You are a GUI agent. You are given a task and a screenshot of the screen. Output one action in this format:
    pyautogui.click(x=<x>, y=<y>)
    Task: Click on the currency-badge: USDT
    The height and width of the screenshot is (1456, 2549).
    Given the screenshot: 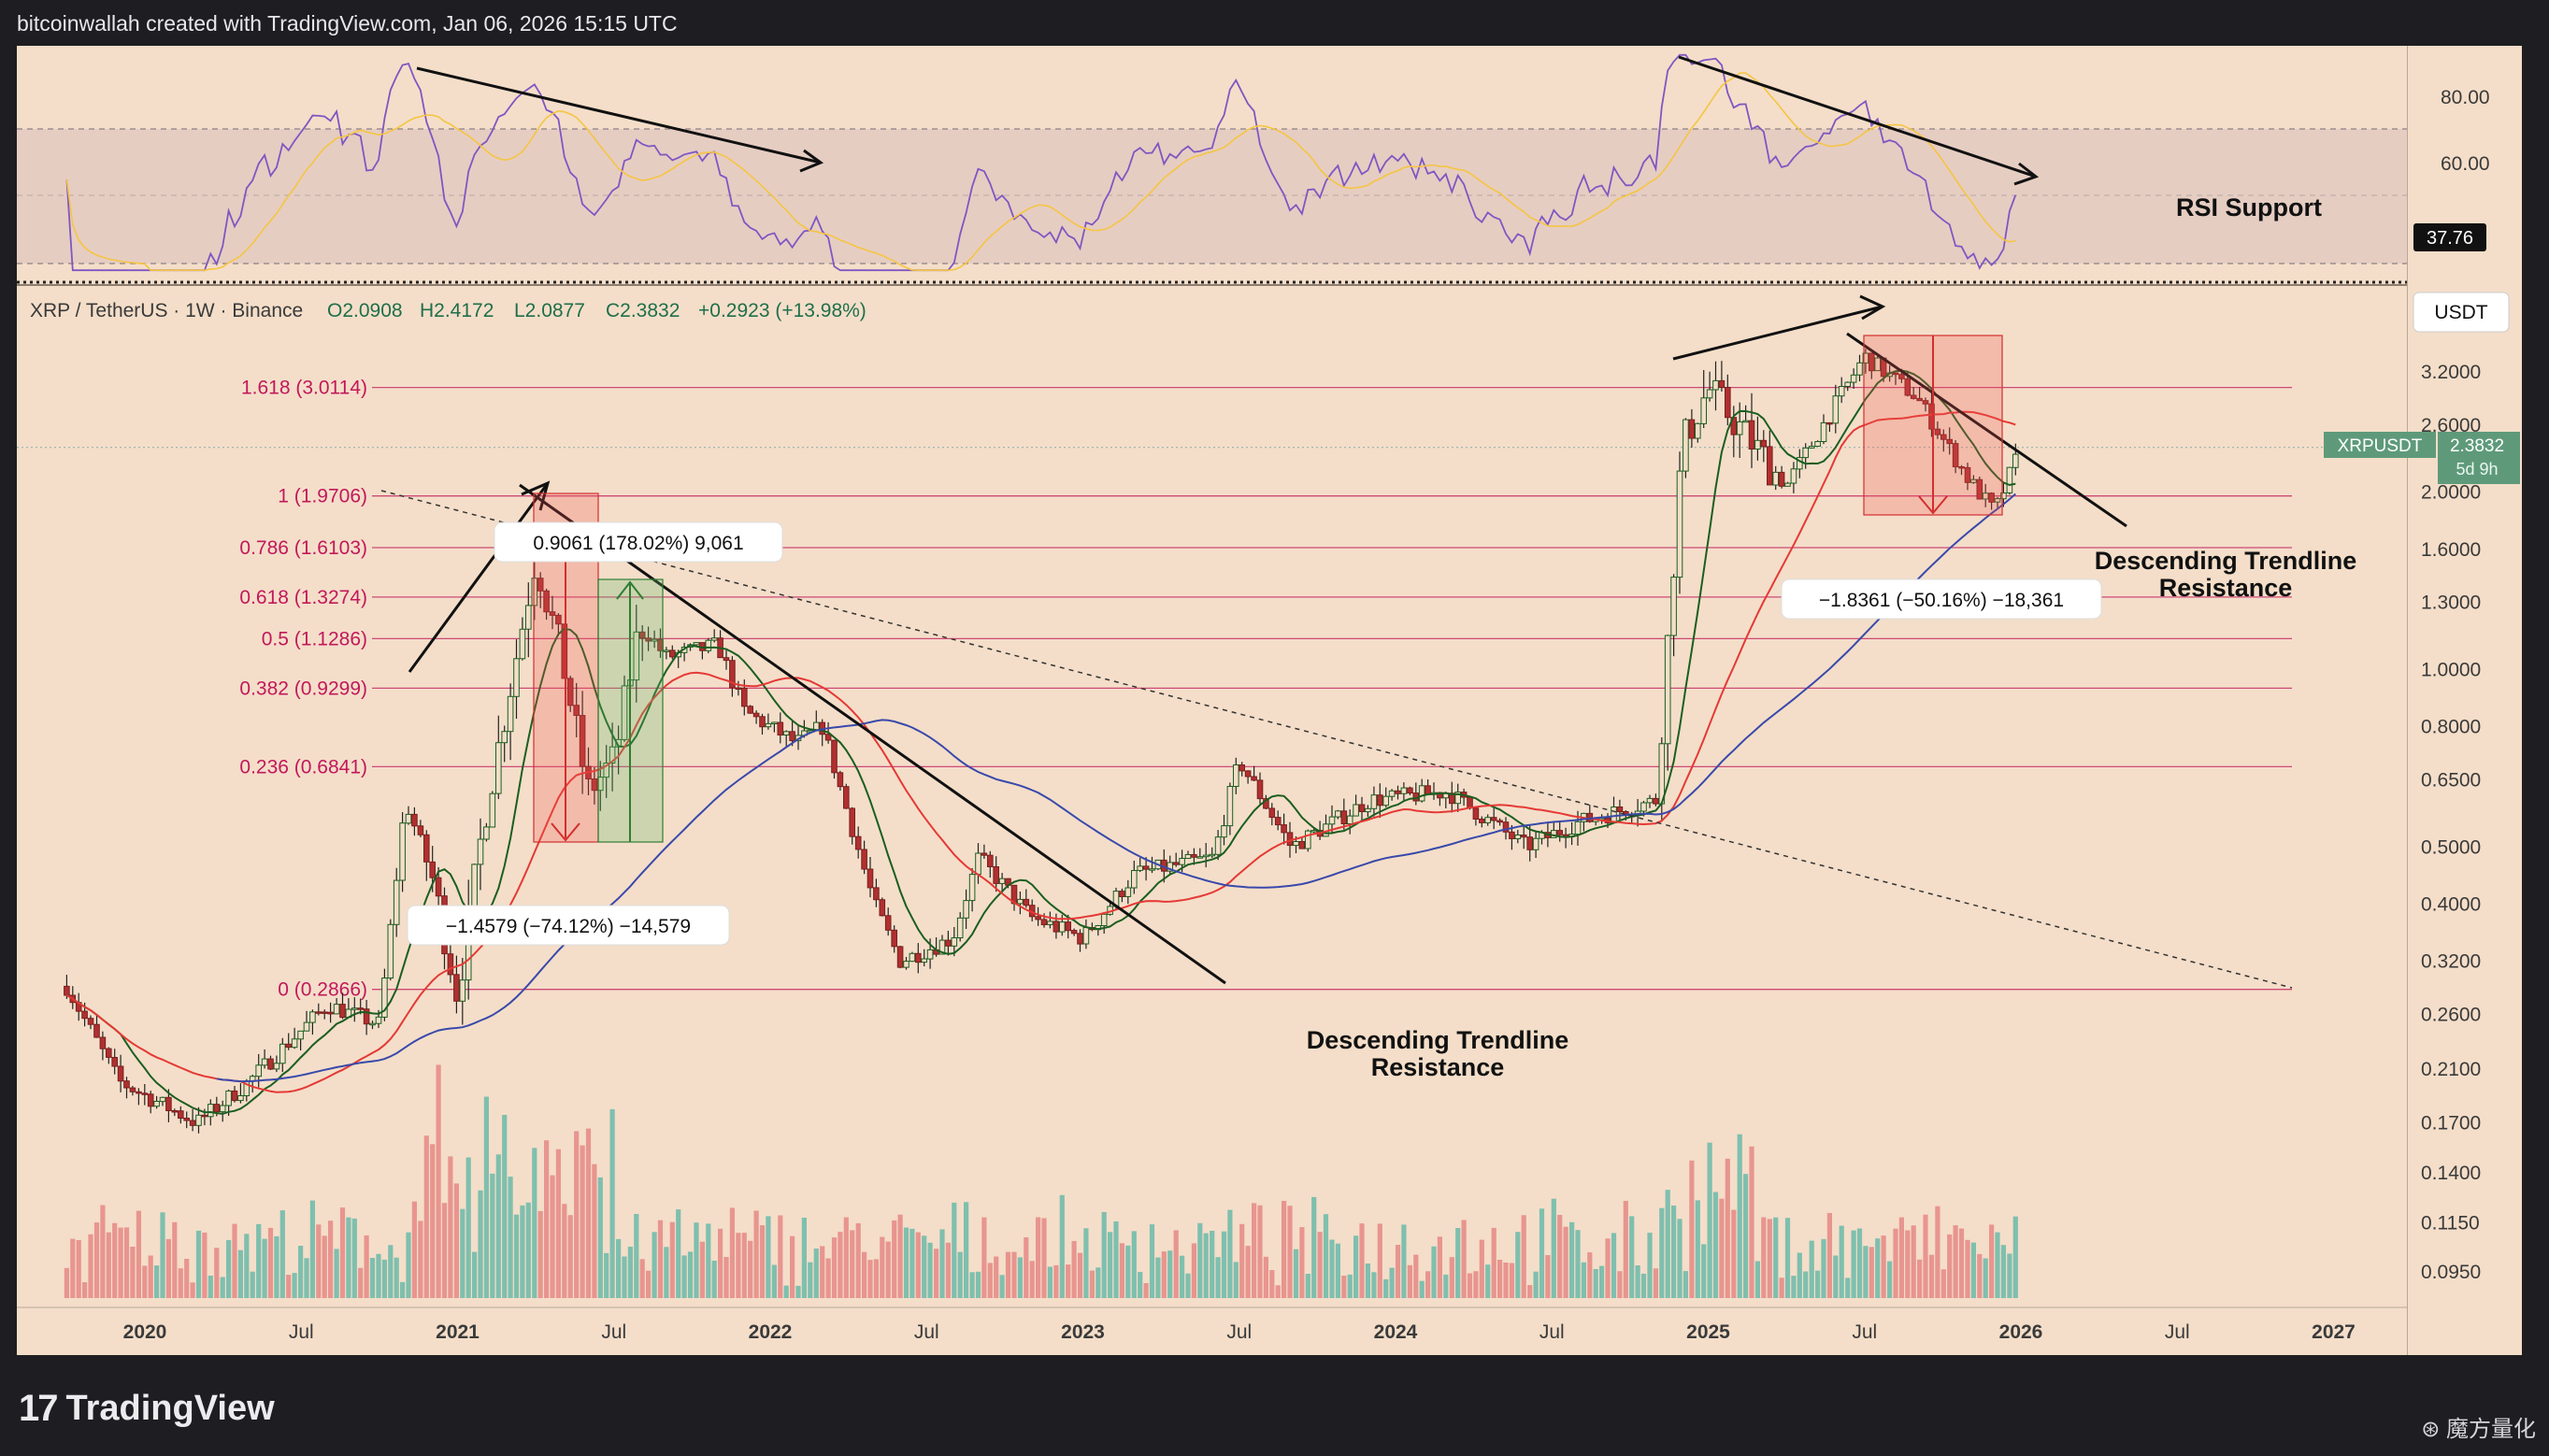 What is the action you would take?
    pyautogui.click(x=2461, y=312)
    